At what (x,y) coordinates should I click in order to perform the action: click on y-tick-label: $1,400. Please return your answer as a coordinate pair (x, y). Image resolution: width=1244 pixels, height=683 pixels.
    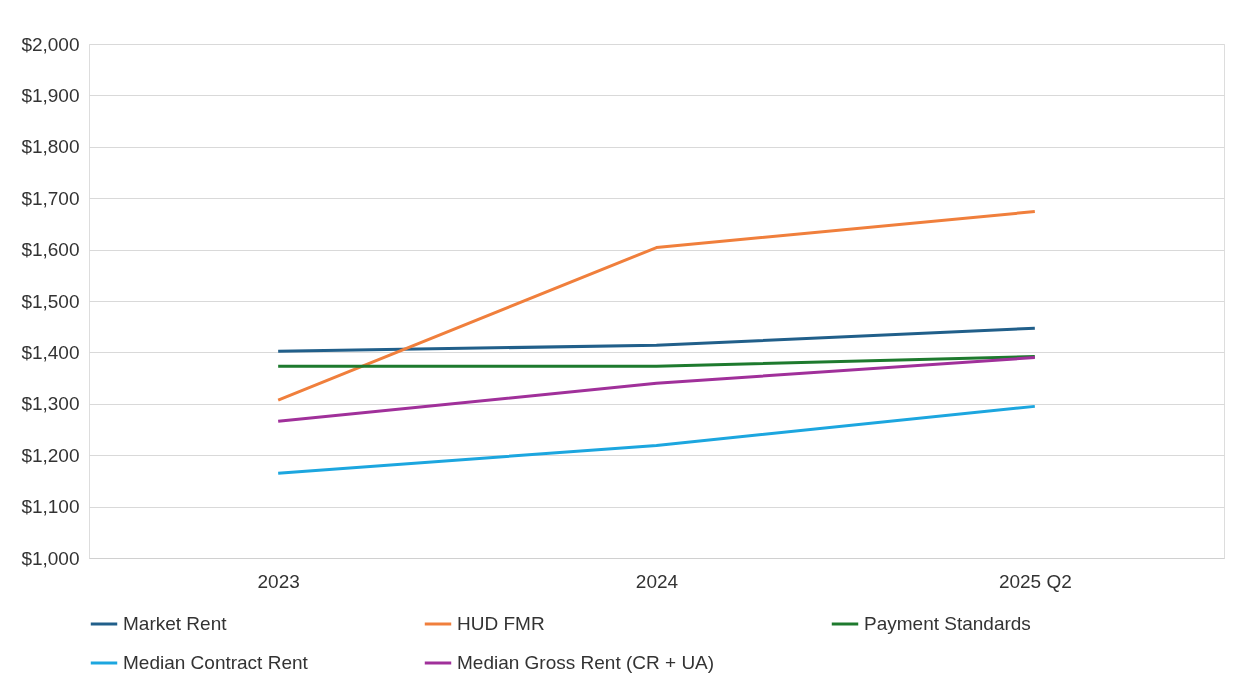
    Looking at the image, I should click on (50, 352).